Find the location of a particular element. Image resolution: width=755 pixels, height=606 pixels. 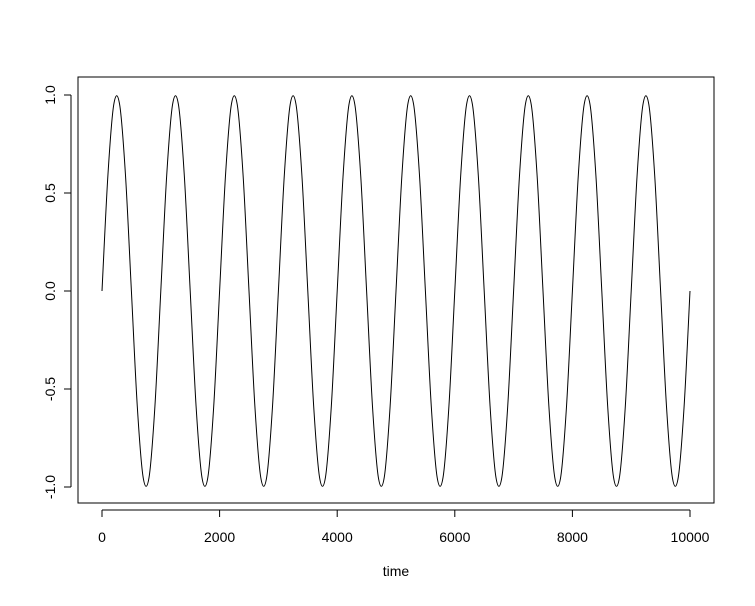

y-tick-label: 1.0 is located at coordinates (50, 95).